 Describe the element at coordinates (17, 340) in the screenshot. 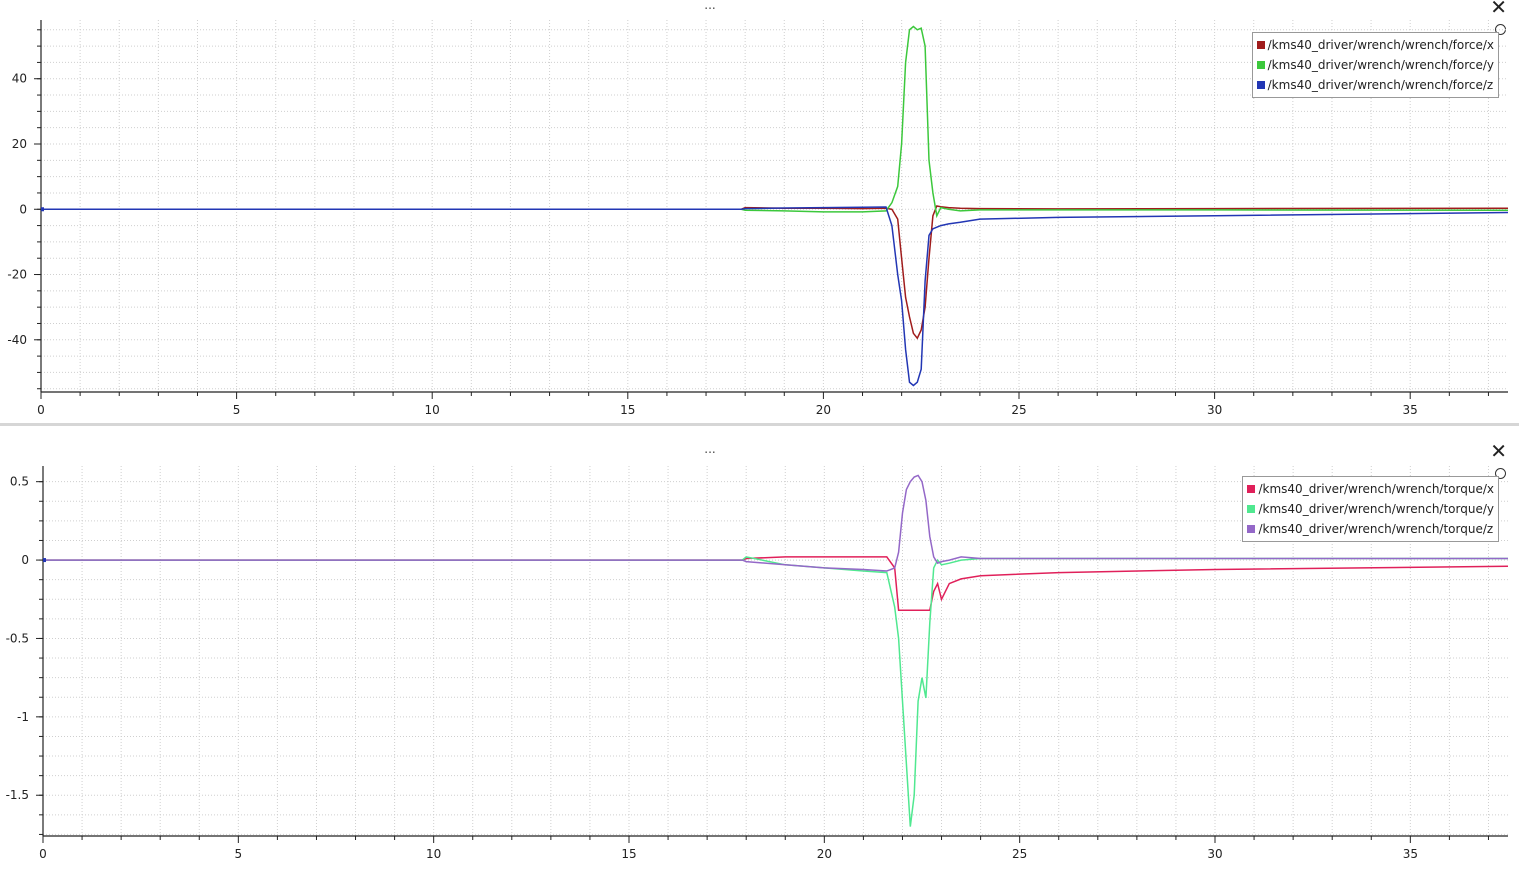

I see `y-tick-label: -40` at that location.